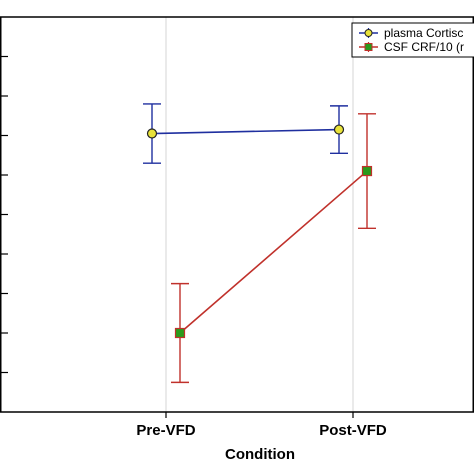 The image size is (474, 474). I want to click on legend-entry: plasma Cortisc, so click(411, 33).